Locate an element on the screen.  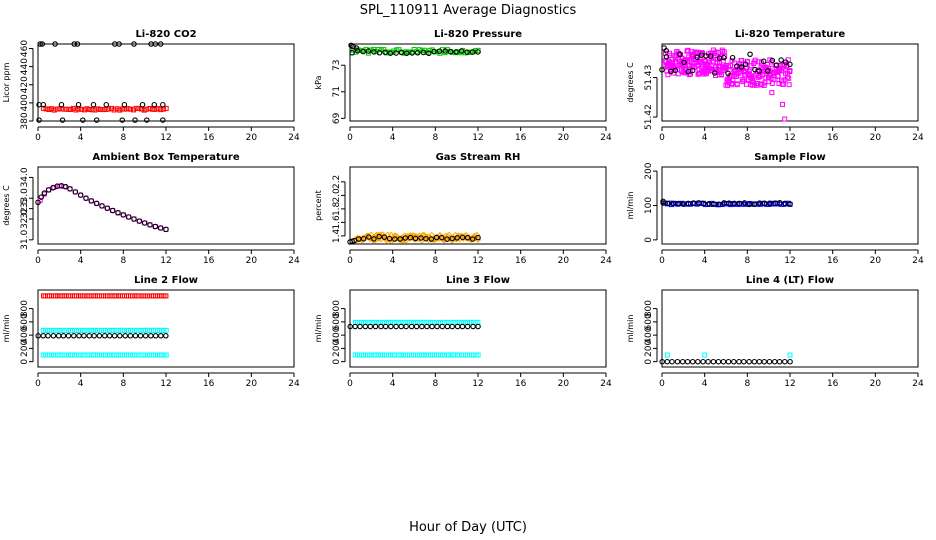
x-tick-label: 0 is located at coordinates (662, 384).